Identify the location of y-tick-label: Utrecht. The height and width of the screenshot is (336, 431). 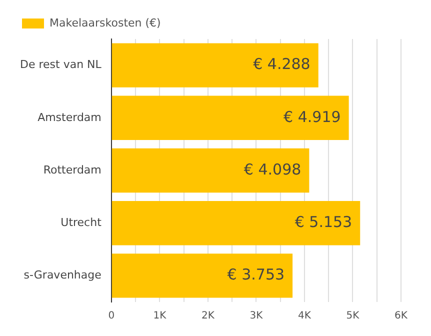
(81, 222).